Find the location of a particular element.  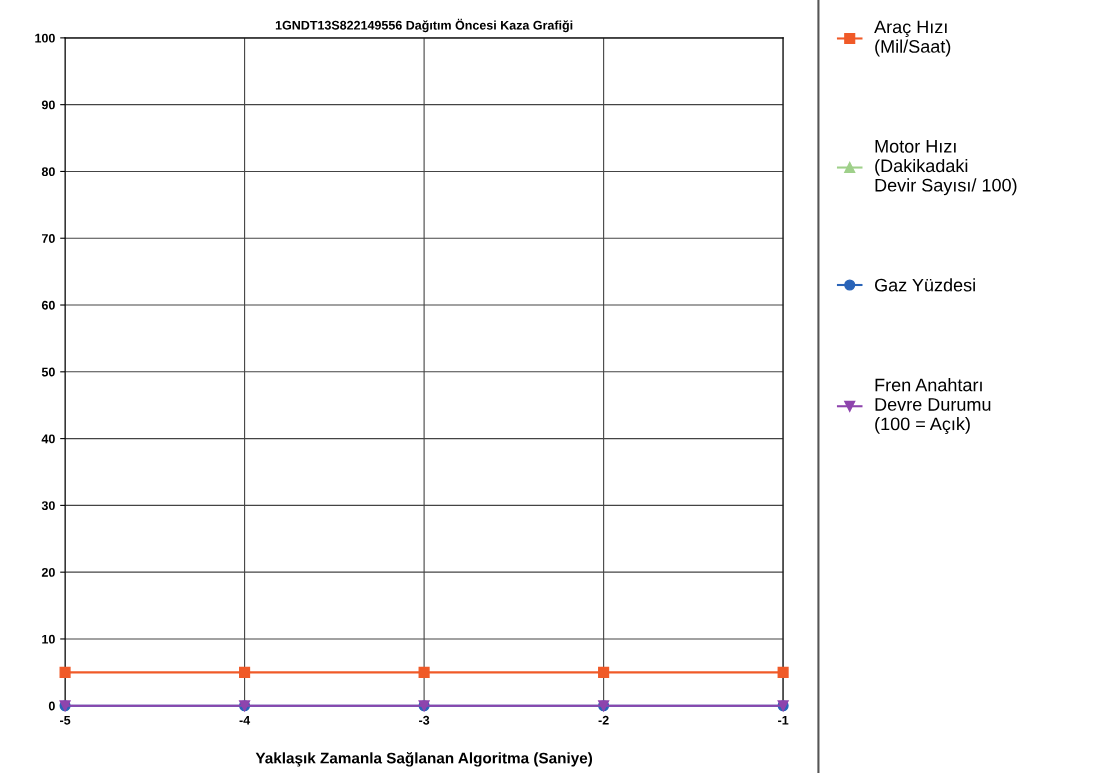

y-tick-label: 70 is located at coordinates (48, 238).